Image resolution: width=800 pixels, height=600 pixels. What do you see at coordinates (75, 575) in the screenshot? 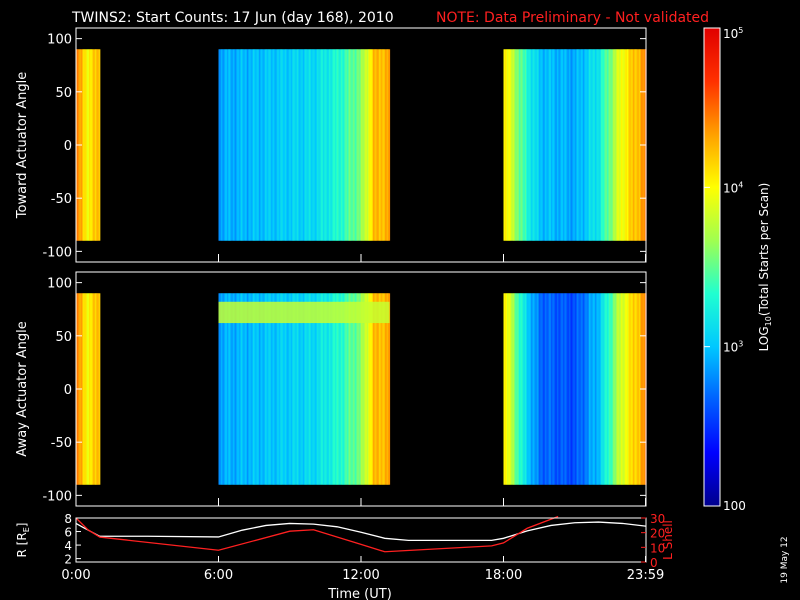
I see `time-tick-label: 0:00` at bounding box center [75, 575].